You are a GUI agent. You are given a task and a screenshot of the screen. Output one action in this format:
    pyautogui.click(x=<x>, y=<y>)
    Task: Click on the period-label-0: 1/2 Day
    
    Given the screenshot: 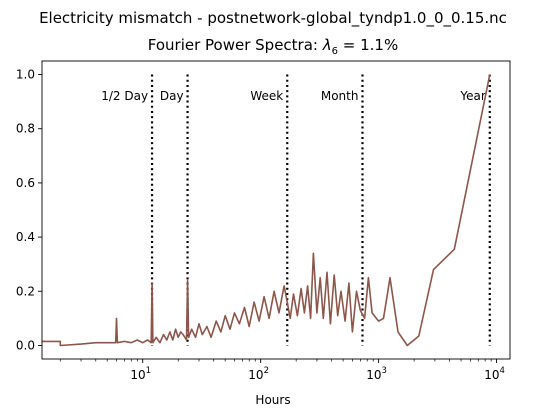 What is the action you would take?
    pyautogui.click(x=124, y=96)
    